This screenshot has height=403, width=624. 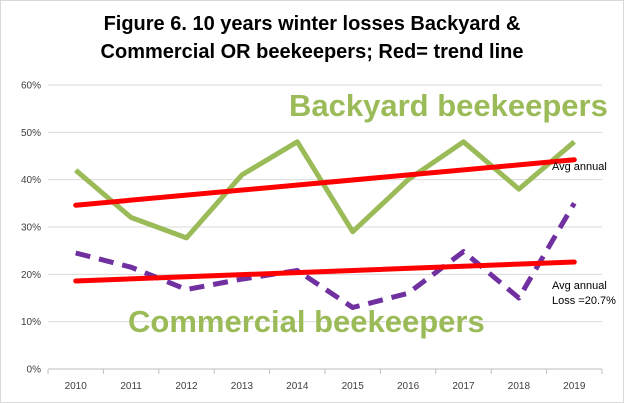 I want to click on x-tick-label: 2014, so click(x=297, y=386).